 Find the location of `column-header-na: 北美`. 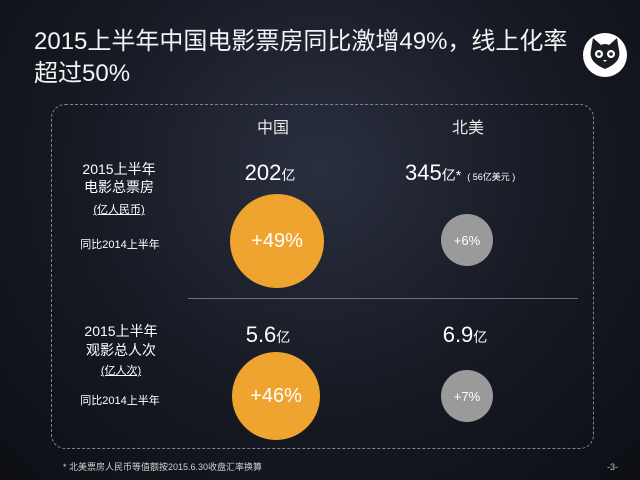

column-header-na: 北美 is located at coordinates (467, 128).